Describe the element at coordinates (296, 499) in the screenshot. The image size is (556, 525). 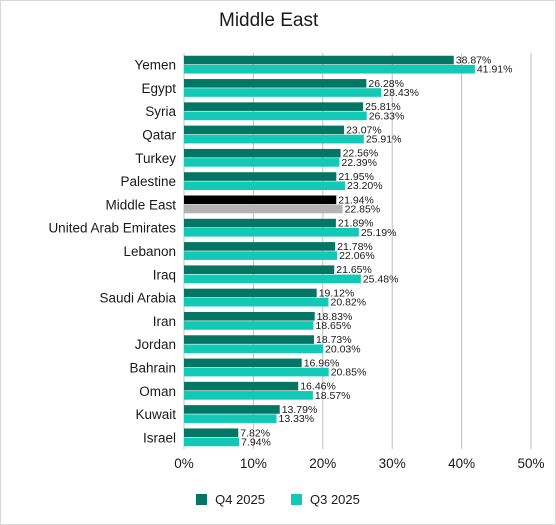
I see `legend-swatch-q3` at that location.